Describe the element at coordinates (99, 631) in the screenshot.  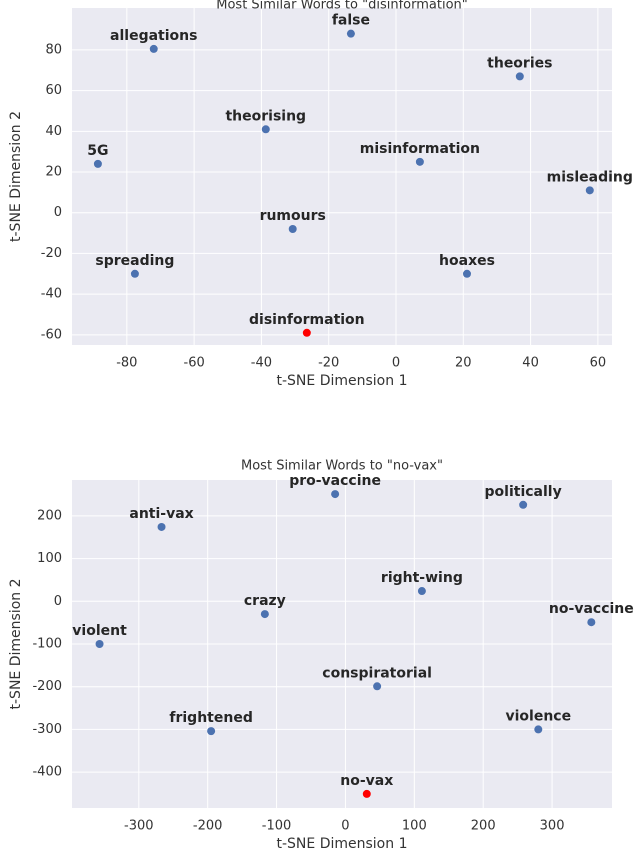
I see `point-label: violent` at that location.